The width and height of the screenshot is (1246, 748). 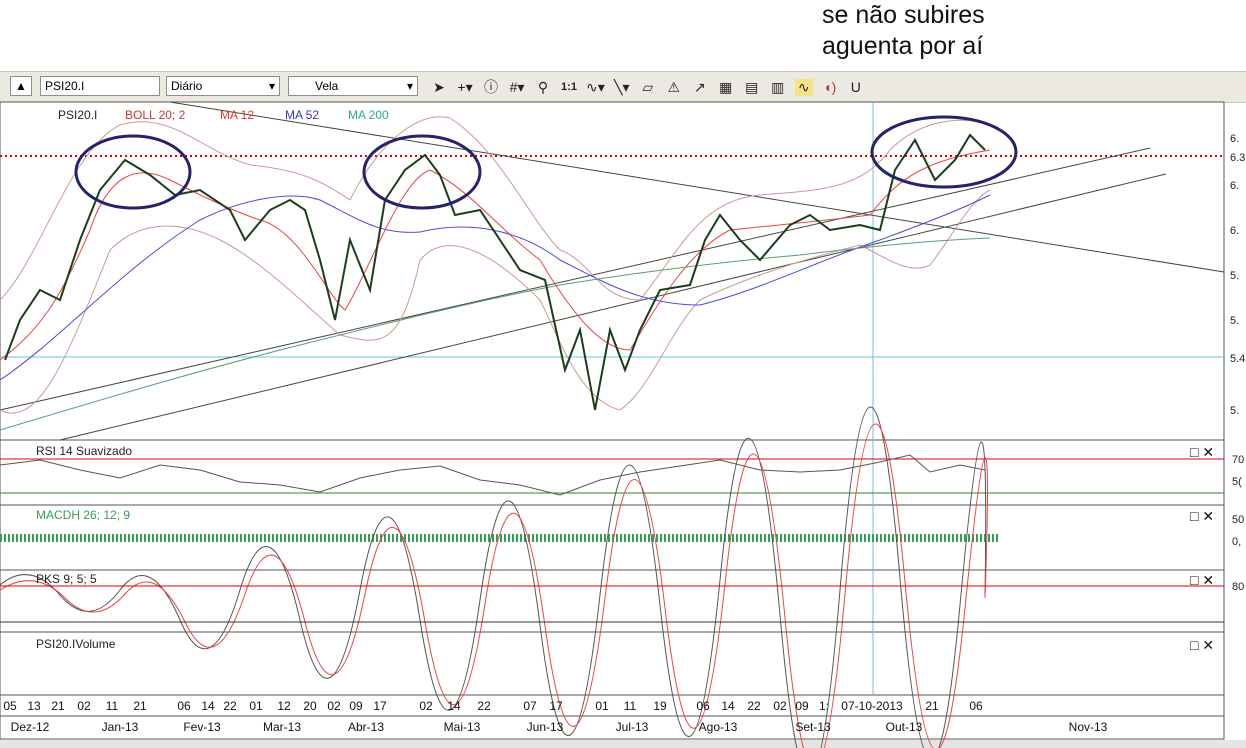 What do you see at coordinates (813, 727) in the screenshot?
I see `month-label: Set-13` at bounding box center [813, 727].